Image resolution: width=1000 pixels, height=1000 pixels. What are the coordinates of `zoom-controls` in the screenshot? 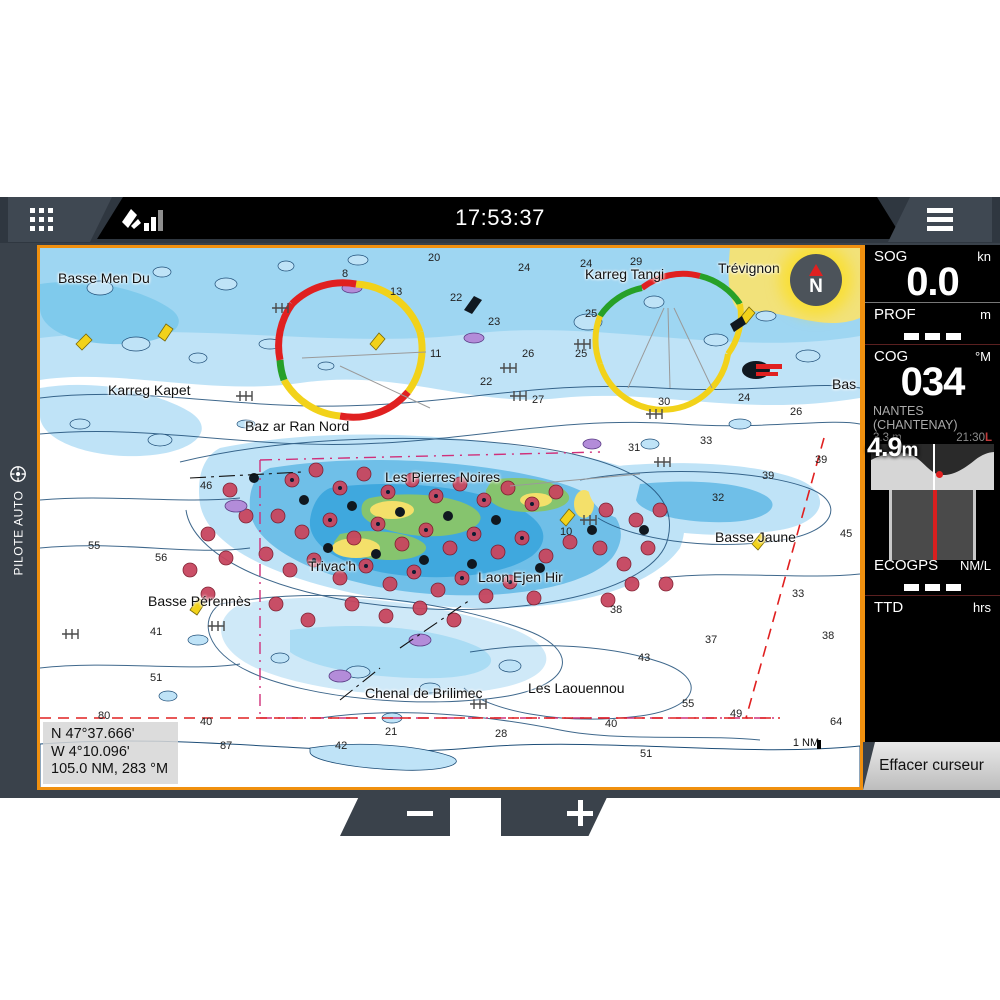 It's located at (500, 813).